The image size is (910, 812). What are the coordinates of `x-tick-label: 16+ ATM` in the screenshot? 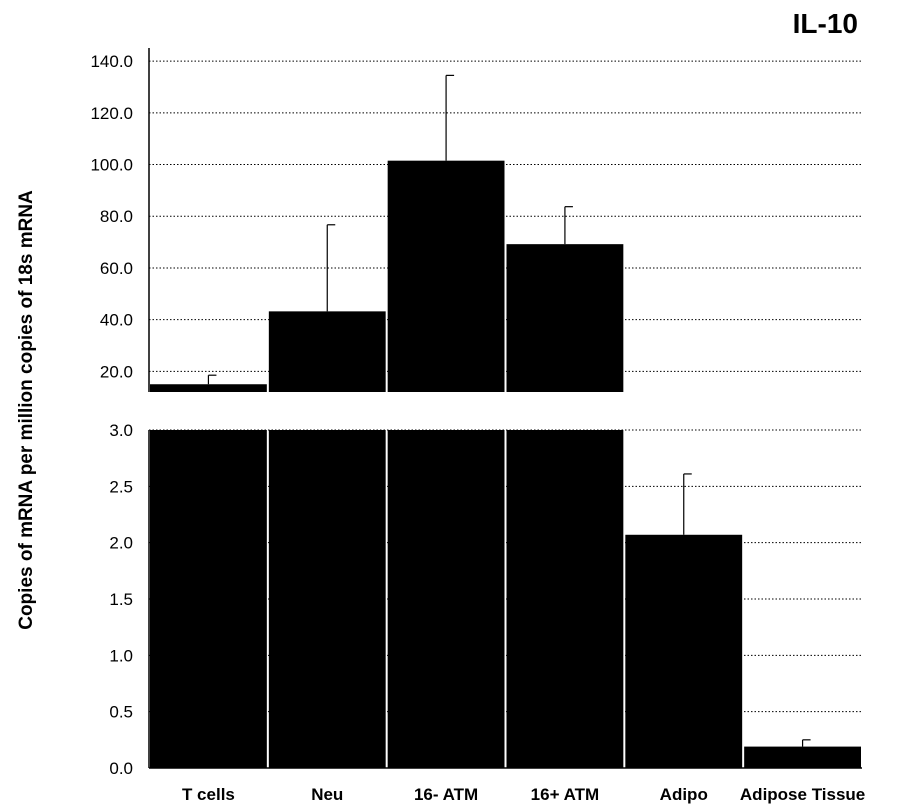 It's located at (565, 794).